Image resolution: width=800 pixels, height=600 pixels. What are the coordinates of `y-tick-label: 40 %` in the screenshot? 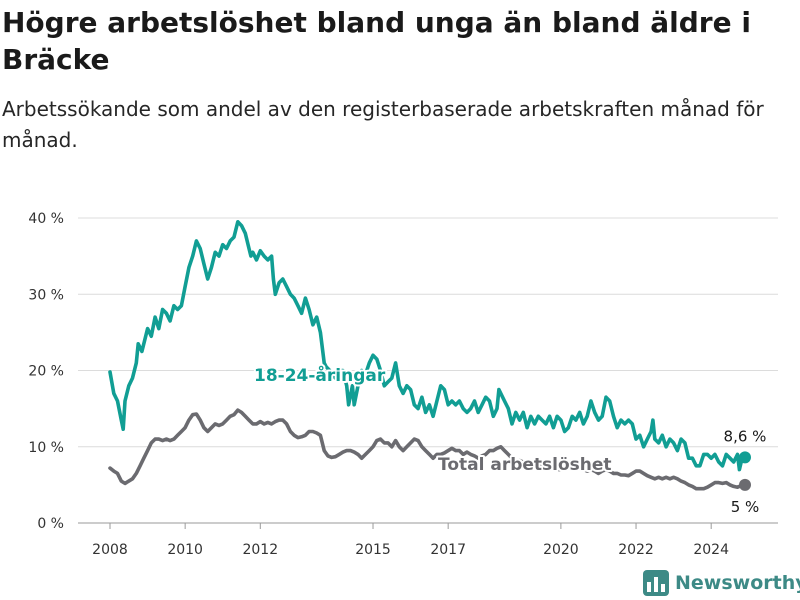 It's located at (46, 219).